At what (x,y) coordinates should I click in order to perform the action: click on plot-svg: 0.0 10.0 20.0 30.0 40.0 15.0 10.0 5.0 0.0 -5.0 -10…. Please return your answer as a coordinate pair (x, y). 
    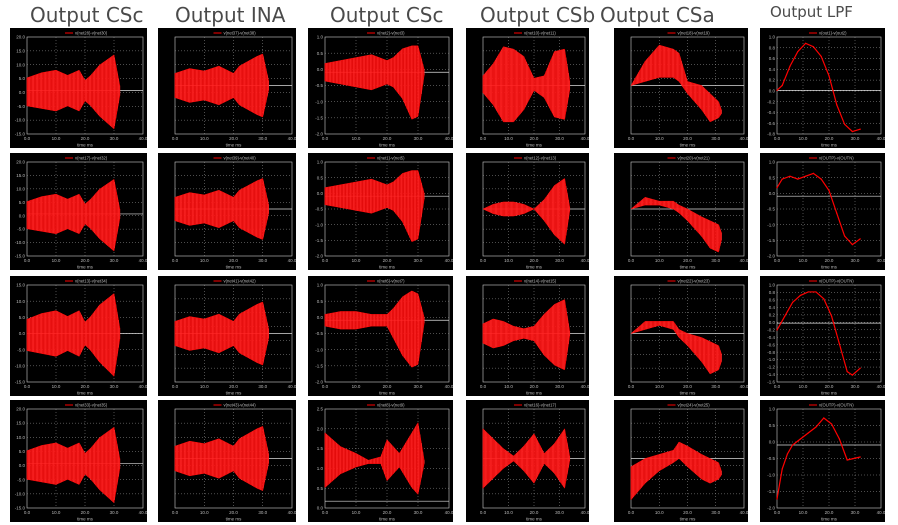
    Looking at the image, I should click on (81, 337).